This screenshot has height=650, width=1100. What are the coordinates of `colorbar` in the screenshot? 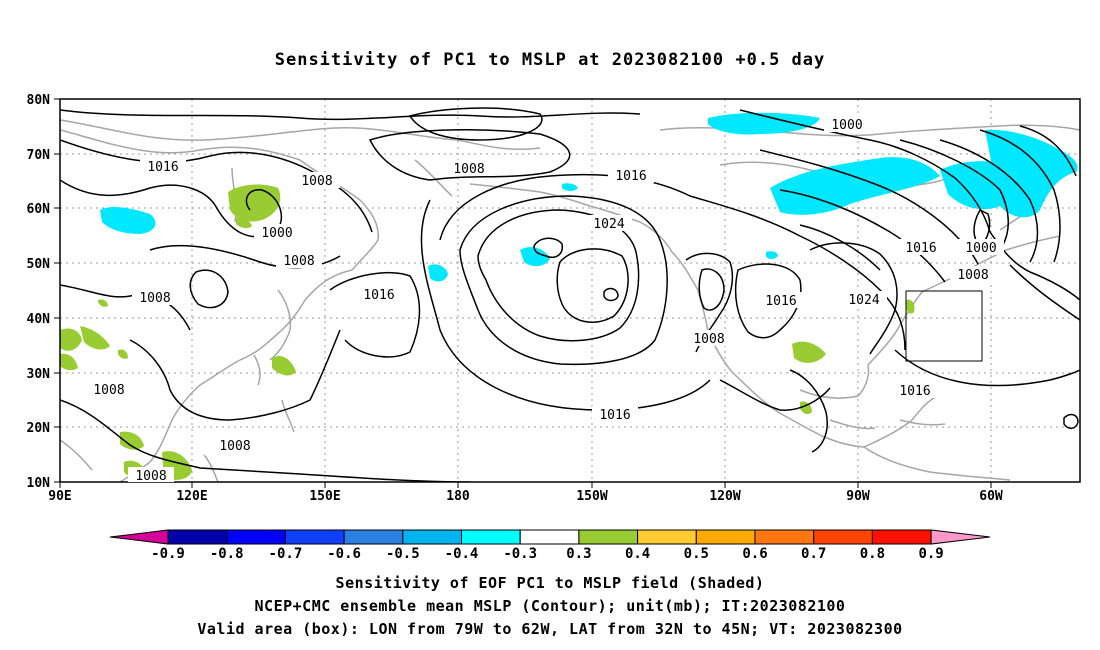 It's located at (550, 537).